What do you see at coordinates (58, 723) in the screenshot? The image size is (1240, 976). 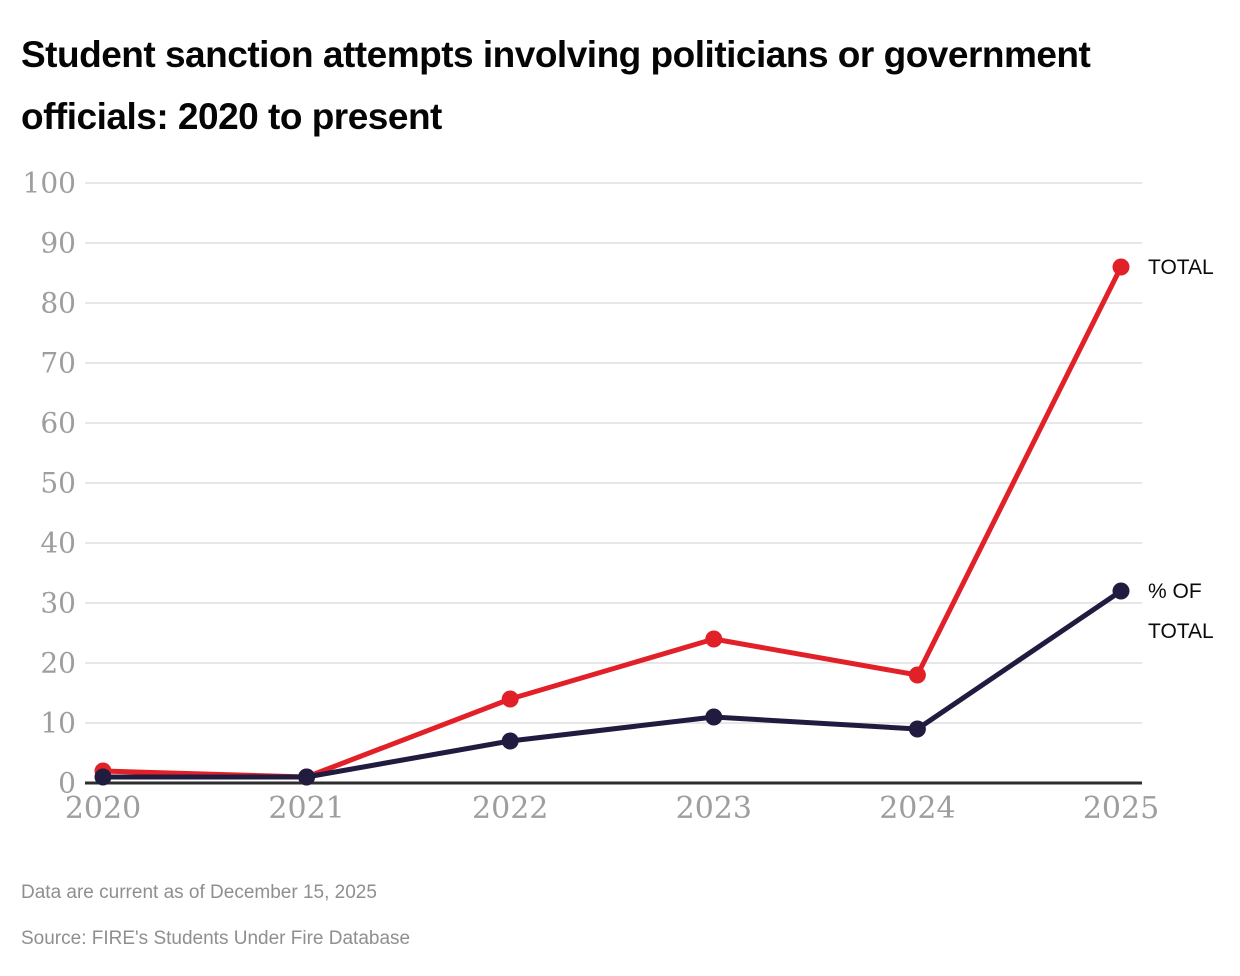 I see `y-tick-label: 10` at bounding box center [58, 723].